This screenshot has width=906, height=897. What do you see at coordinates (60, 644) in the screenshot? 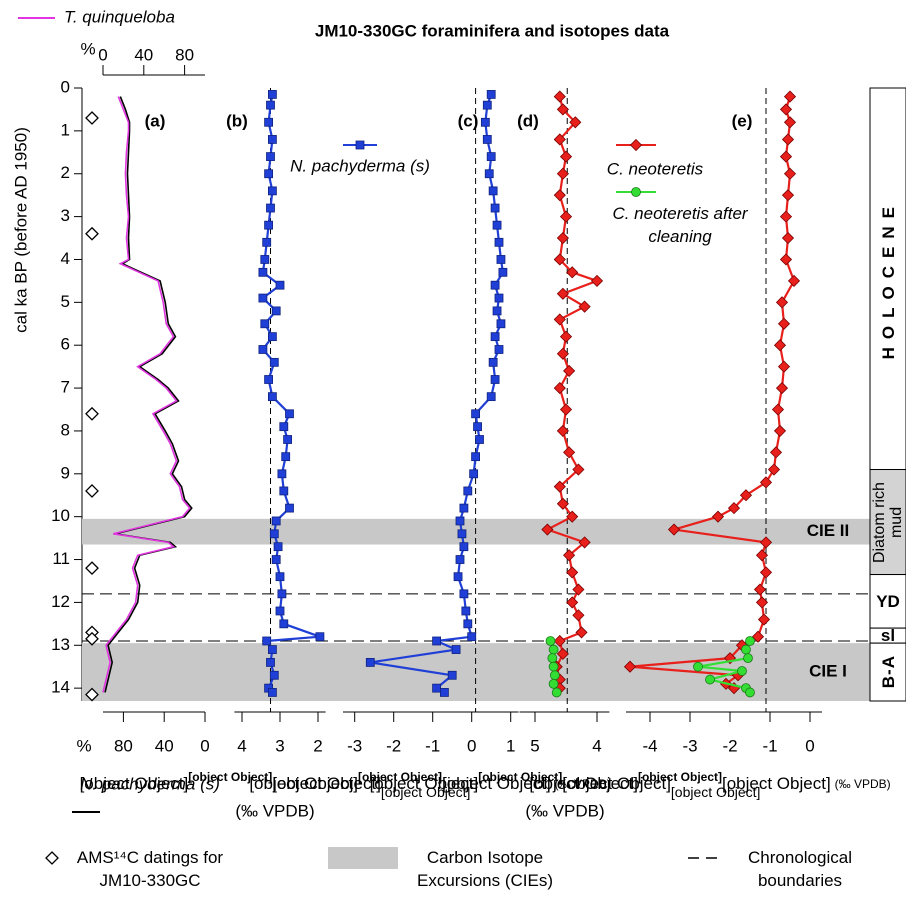
I see `y-tick-label: 13` at bounding box center [60, 644].